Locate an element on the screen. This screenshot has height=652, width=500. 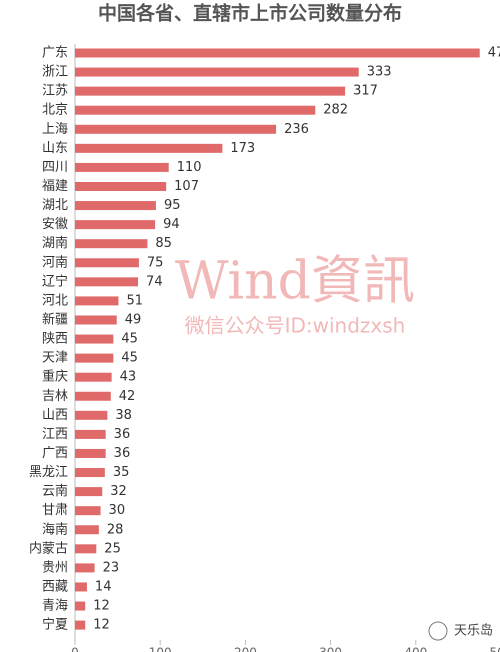
y-tick-label: 上海 is located at coordinates (55, 129).